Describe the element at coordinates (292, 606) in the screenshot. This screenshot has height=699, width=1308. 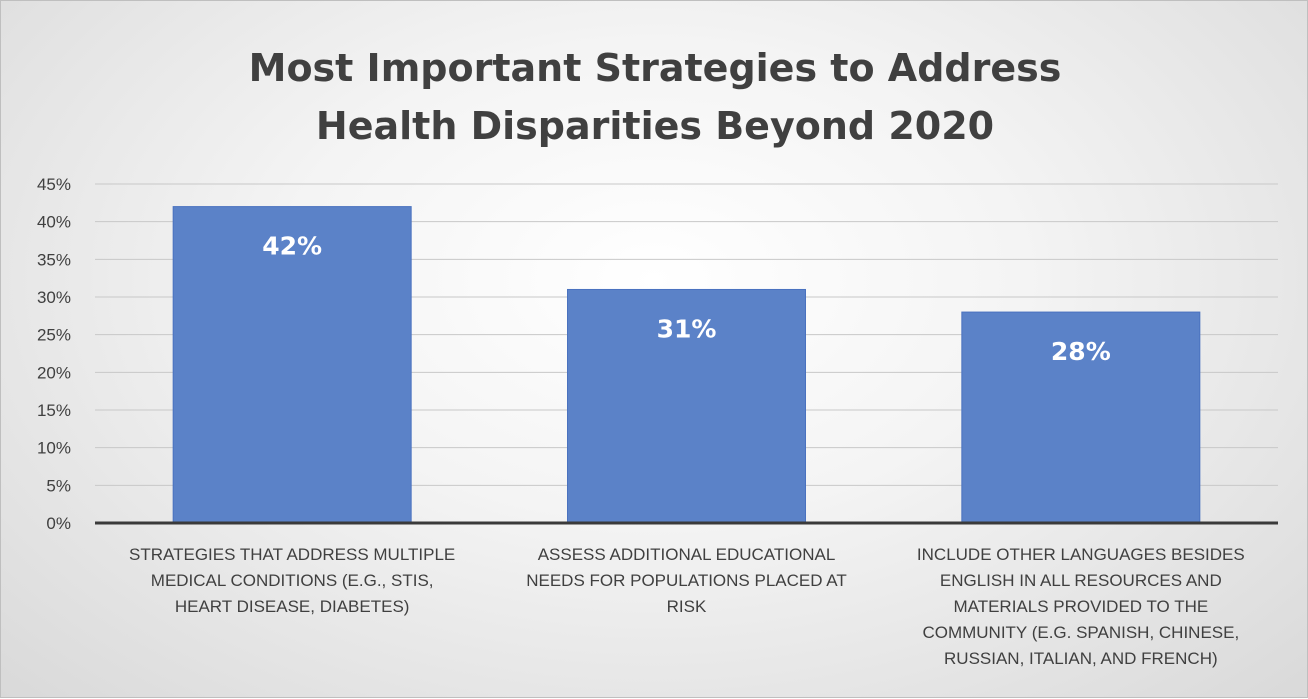
I see `x-tick-label-line: HEART DISEASE, DIABETES)` at that location.